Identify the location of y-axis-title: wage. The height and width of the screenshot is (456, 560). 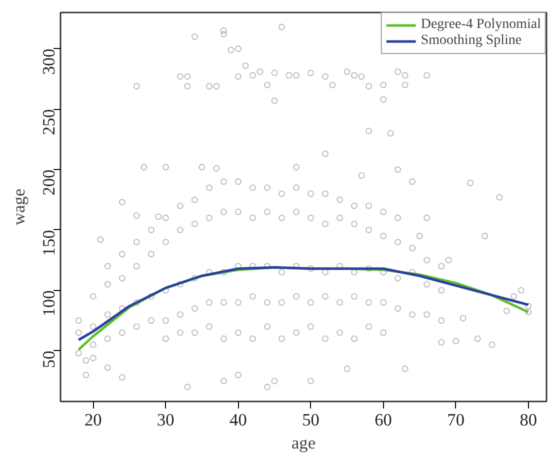
(19, 207).